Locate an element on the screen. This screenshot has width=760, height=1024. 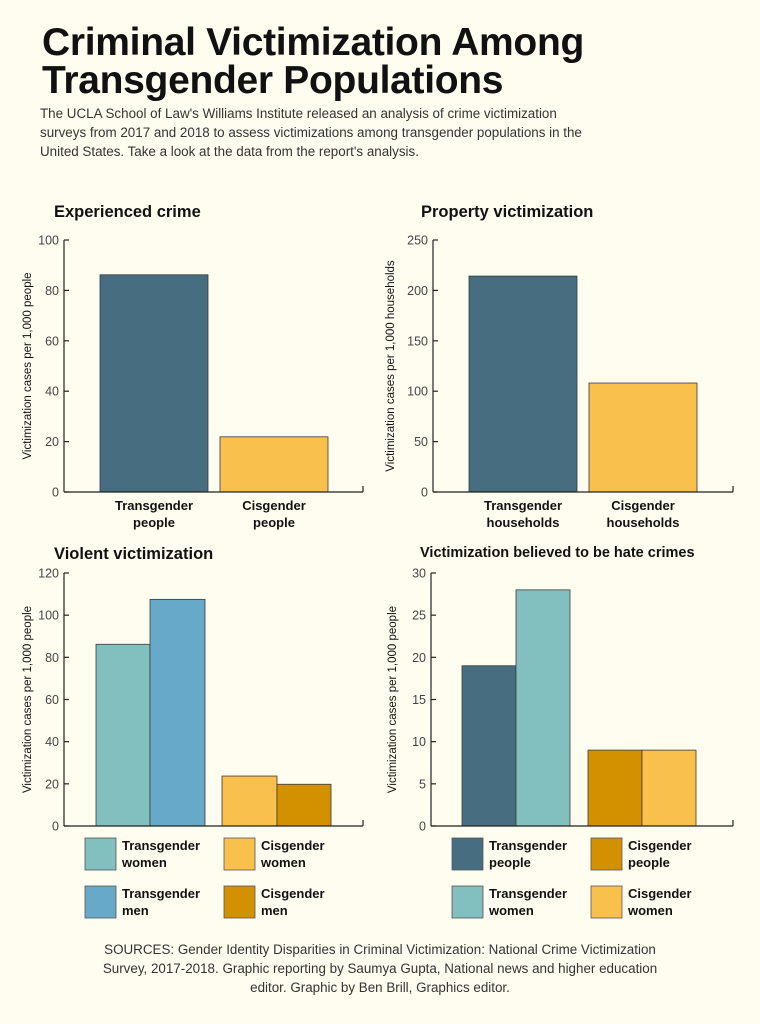
y-axis-label: Victimization cases per 1,000 households is located at coordinates (391, 366).